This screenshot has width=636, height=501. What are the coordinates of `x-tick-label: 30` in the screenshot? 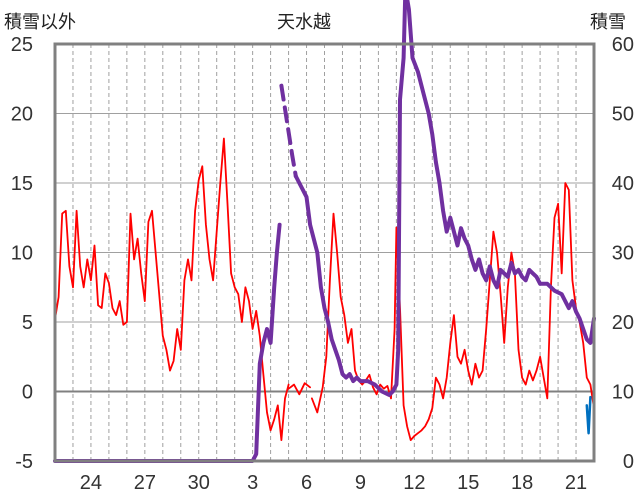 It's located at (199, 483).